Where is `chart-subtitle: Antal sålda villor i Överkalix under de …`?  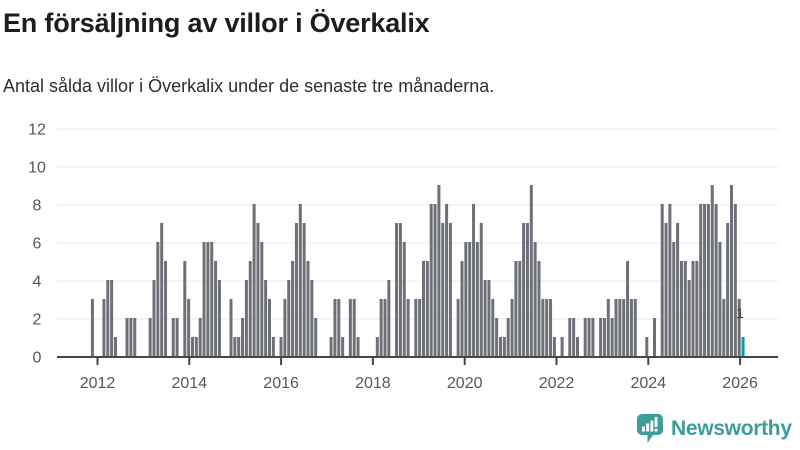
chart-subtitle: Antal sålda villor i Överkalix under de … is located at coordinates (249, 86).